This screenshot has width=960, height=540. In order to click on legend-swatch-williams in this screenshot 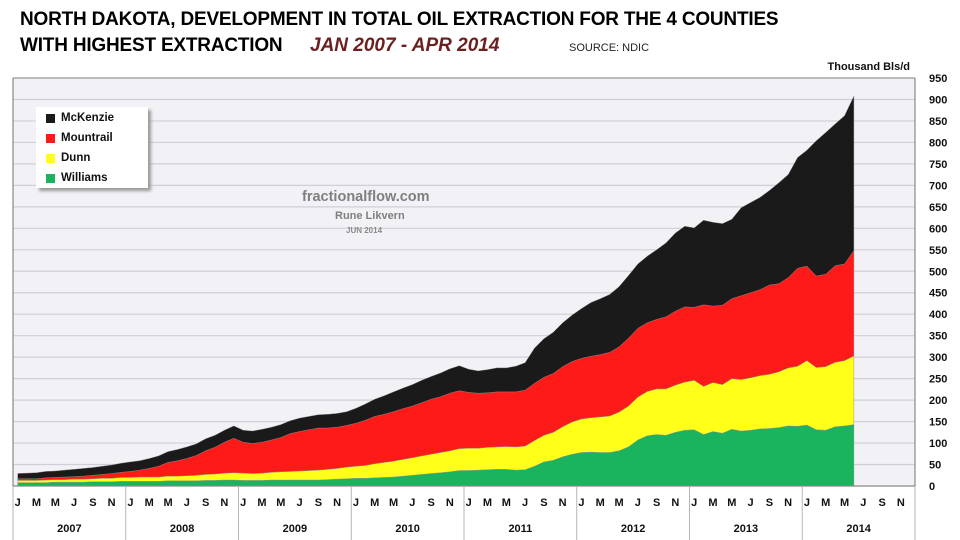, I will do `click(50, 178)`.